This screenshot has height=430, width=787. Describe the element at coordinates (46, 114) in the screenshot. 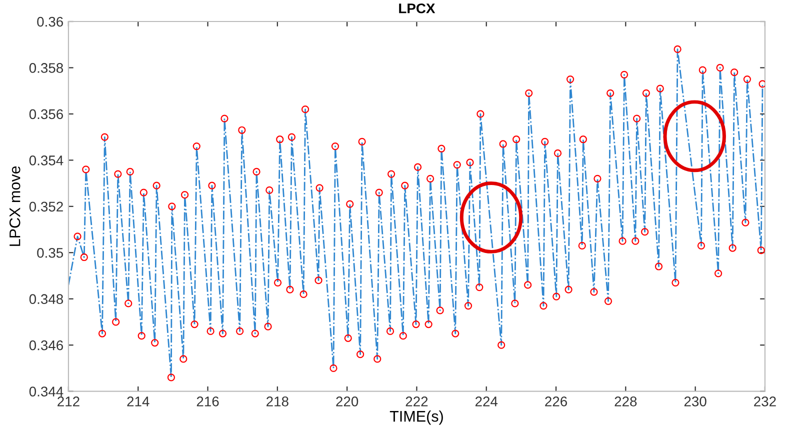

I see `y-tick-label: 0.356` at that location.